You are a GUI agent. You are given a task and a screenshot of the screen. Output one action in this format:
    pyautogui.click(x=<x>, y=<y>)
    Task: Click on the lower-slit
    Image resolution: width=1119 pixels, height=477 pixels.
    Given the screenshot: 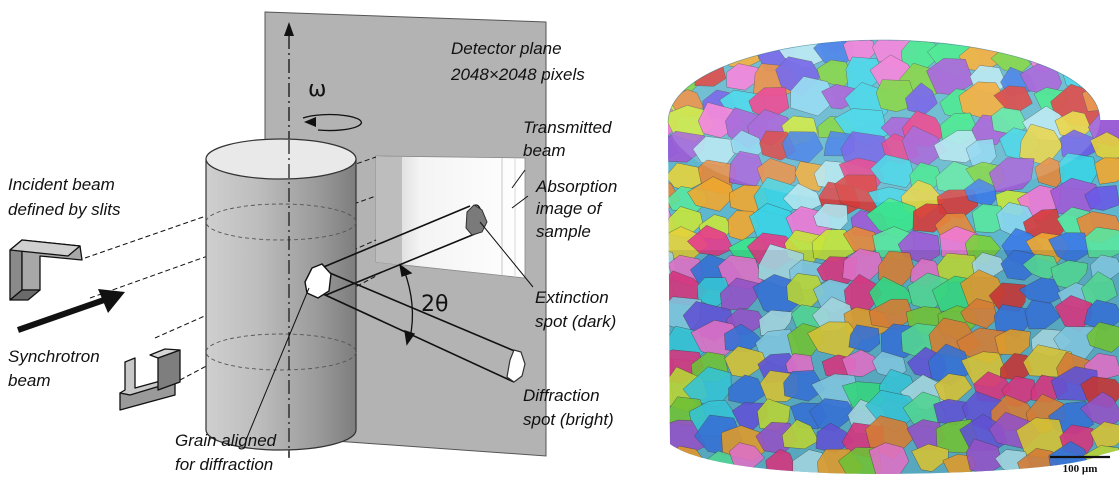 What is the action you would take?
    pyautogui.click(x=150, y=379)
    